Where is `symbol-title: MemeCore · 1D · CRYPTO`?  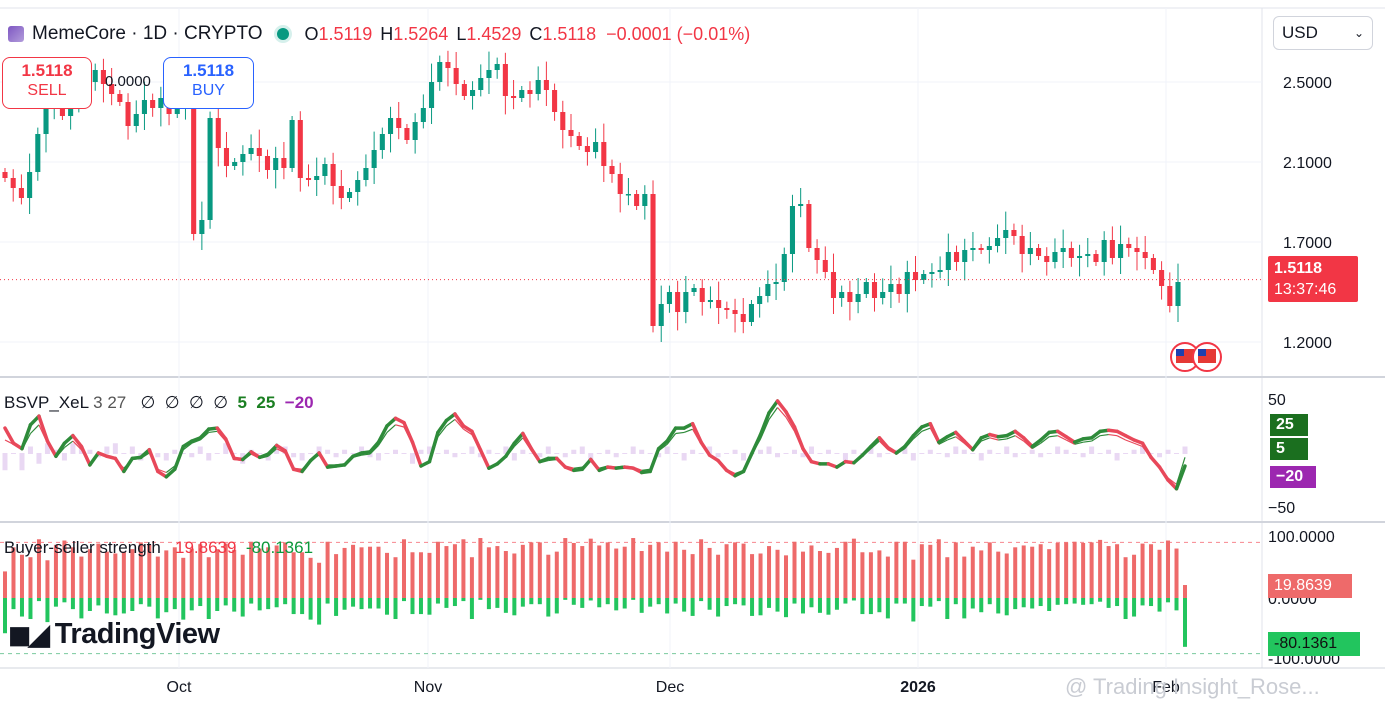
symbol-title: MemeCore · 1D · CRYPTO is located at coordinates (147, 33).